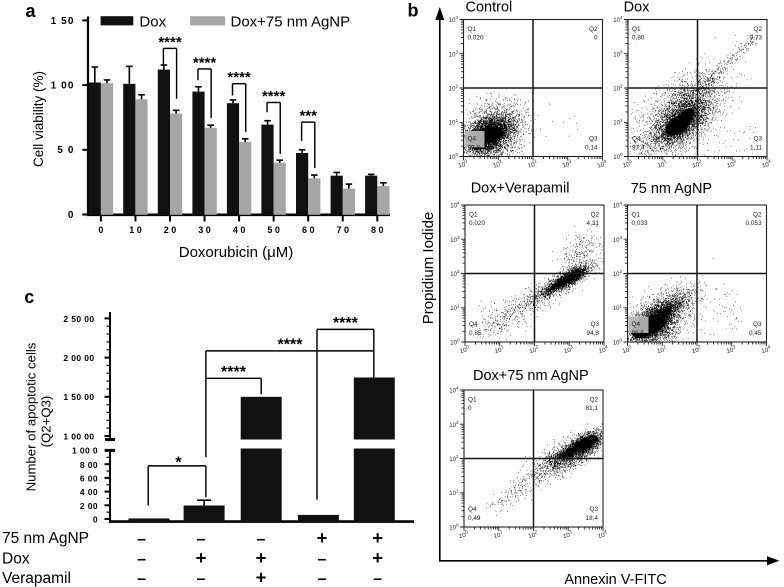 This screenshot has height=587, width=784. Describe the element at coordinates (638, 38) in the screenshot. I see `svg-text: 0,80` at that location.